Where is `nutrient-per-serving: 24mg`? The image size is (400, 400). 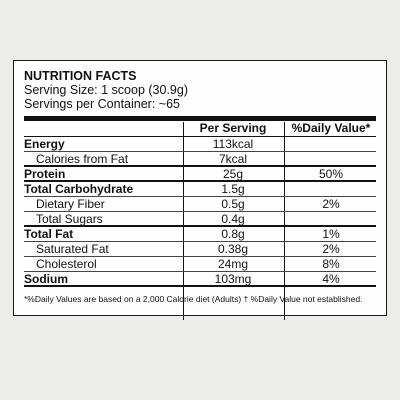
nutrient-per-serving: 24mg is located at coordinates (233, 264).